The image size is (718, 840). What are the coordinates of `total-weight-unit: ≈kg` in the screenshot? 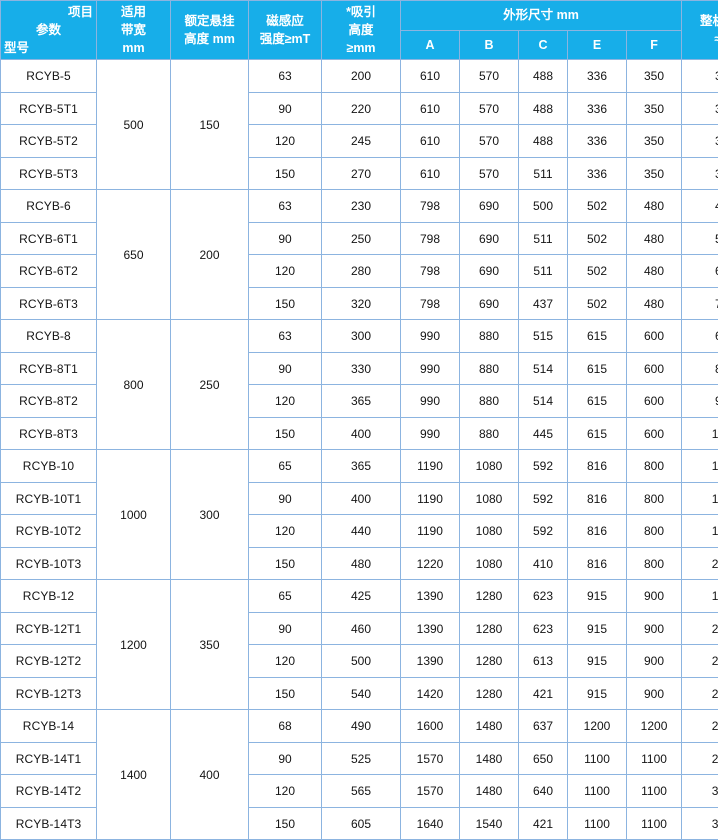 It's located at (701, 39).